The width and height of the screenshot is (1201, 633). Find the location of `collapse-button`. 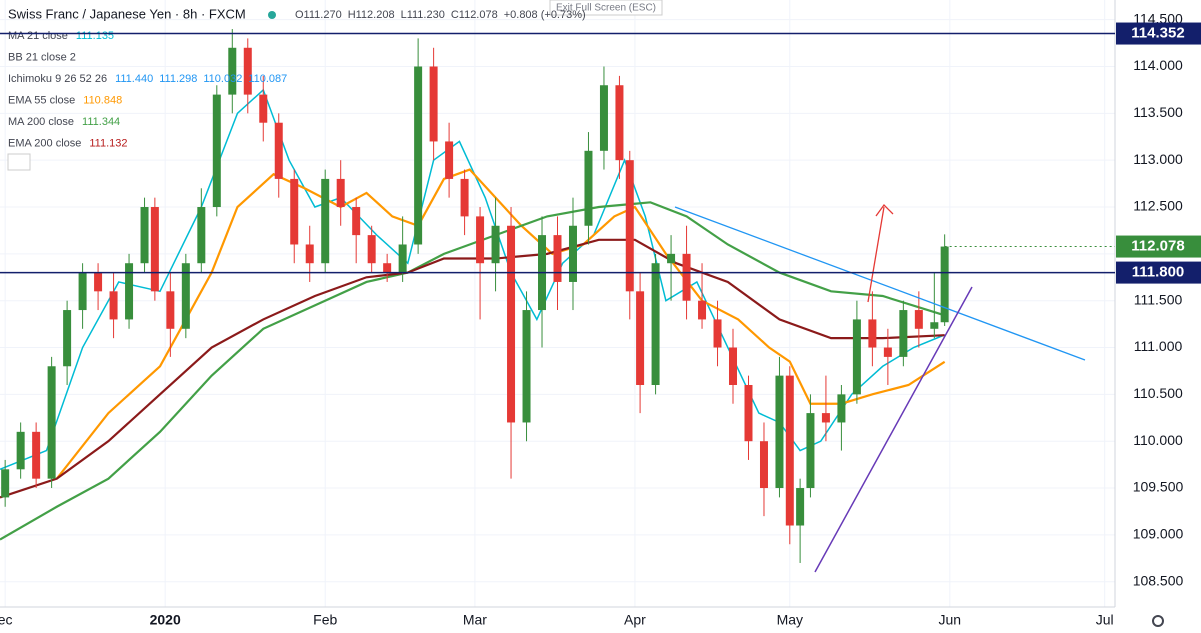

collapse-button is located at coordinates (19, 162).